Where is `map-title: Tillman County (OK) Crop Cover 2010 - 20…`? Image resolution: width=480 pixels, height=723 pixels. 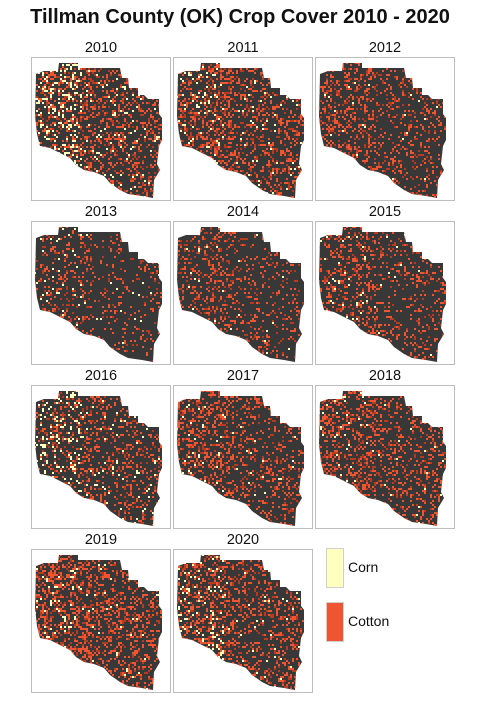
map-title: Tillman County (OK) Crop Cover 2010 - 20… is located at coordinates (240, 17).